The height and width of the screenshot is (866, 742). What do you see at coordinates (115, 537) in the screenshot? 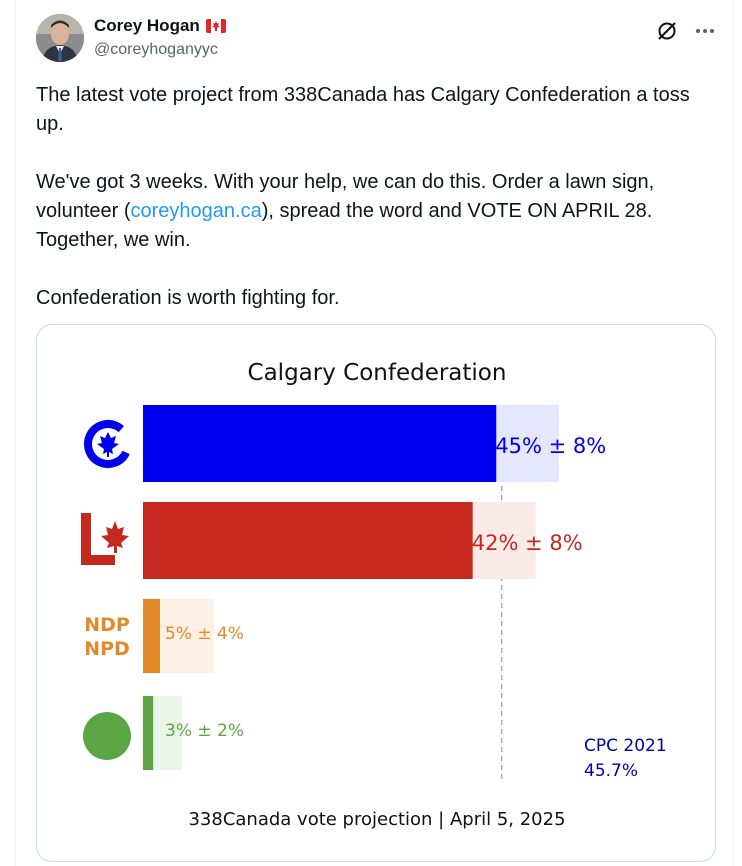
I see `liberal-leaf-icon` at bounding box center [115, 537].